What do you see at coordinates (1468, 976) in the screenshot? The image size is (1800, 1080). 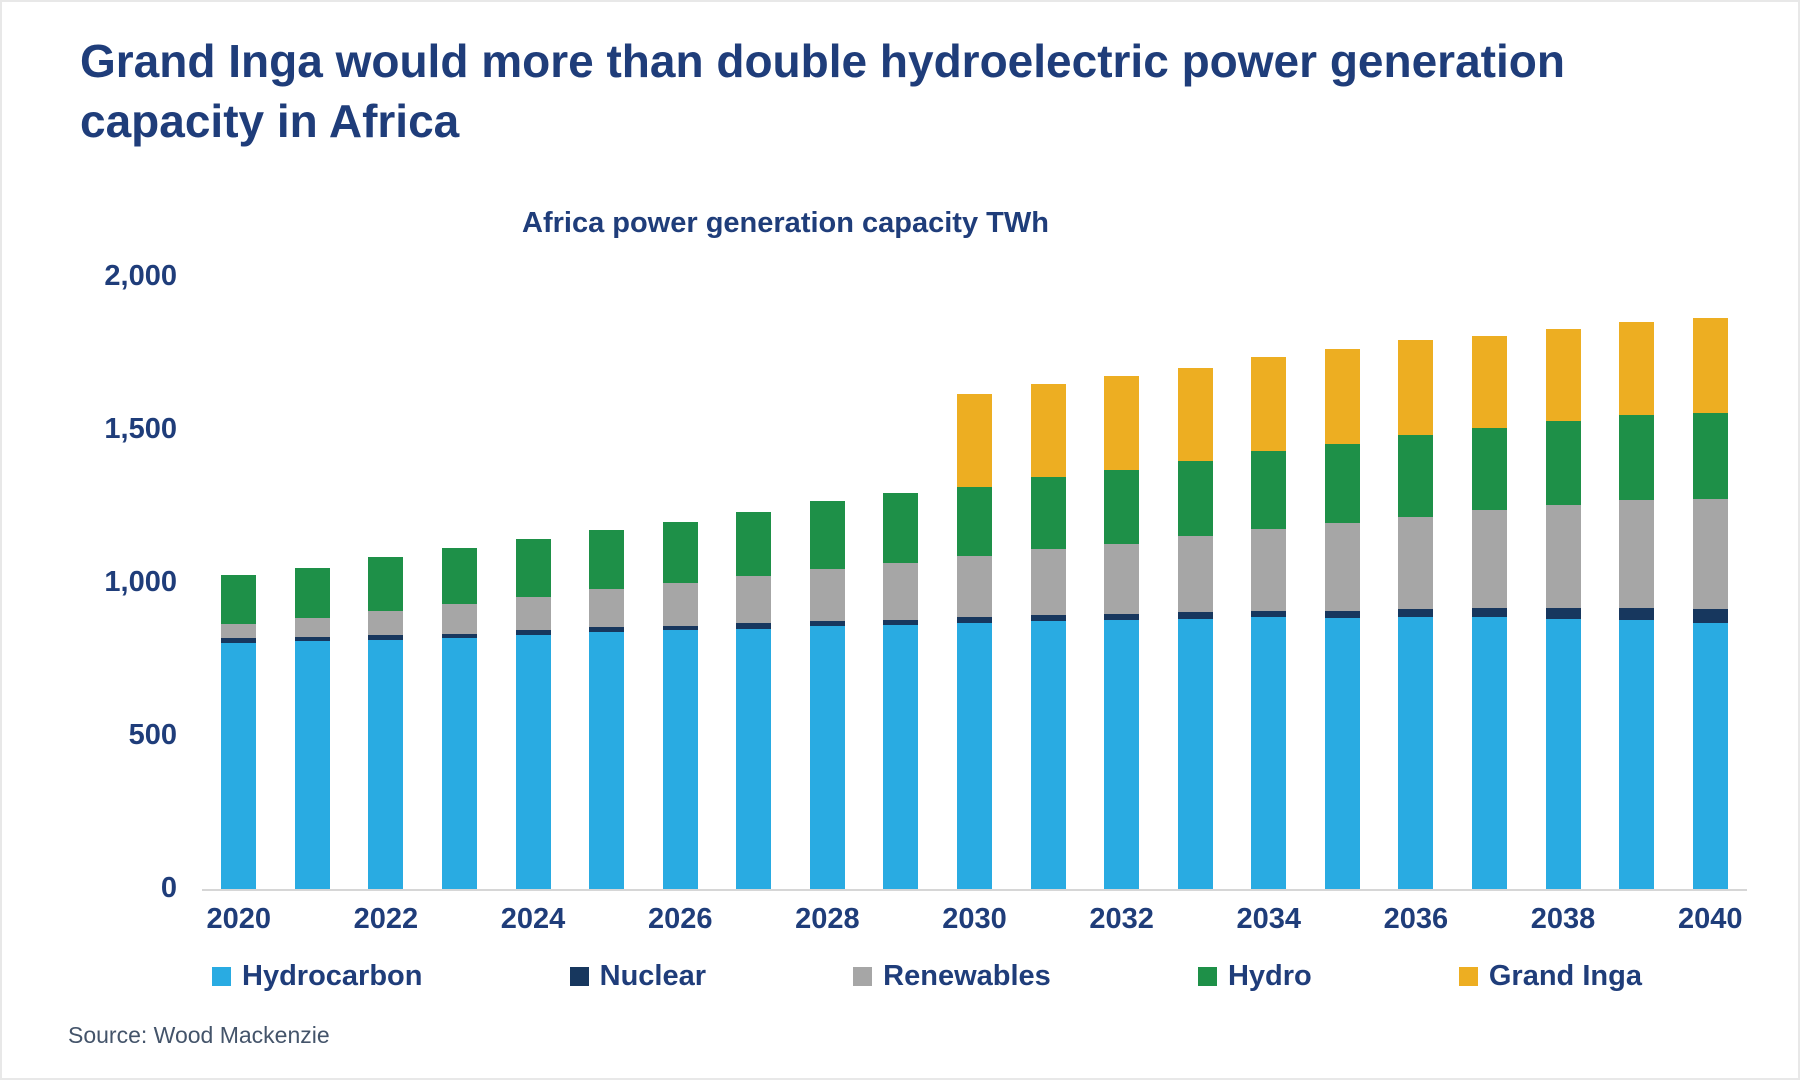 I see `legend-swatch-grand-inga` at bounding box center [1468, 976].